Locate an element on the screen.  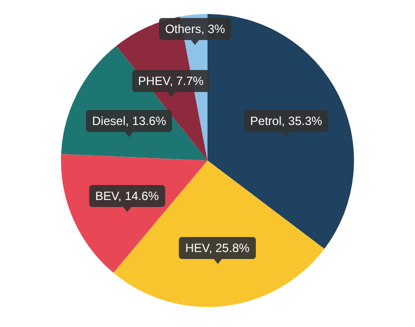
slice-label: Diesel is located at coordinates (109, 121).